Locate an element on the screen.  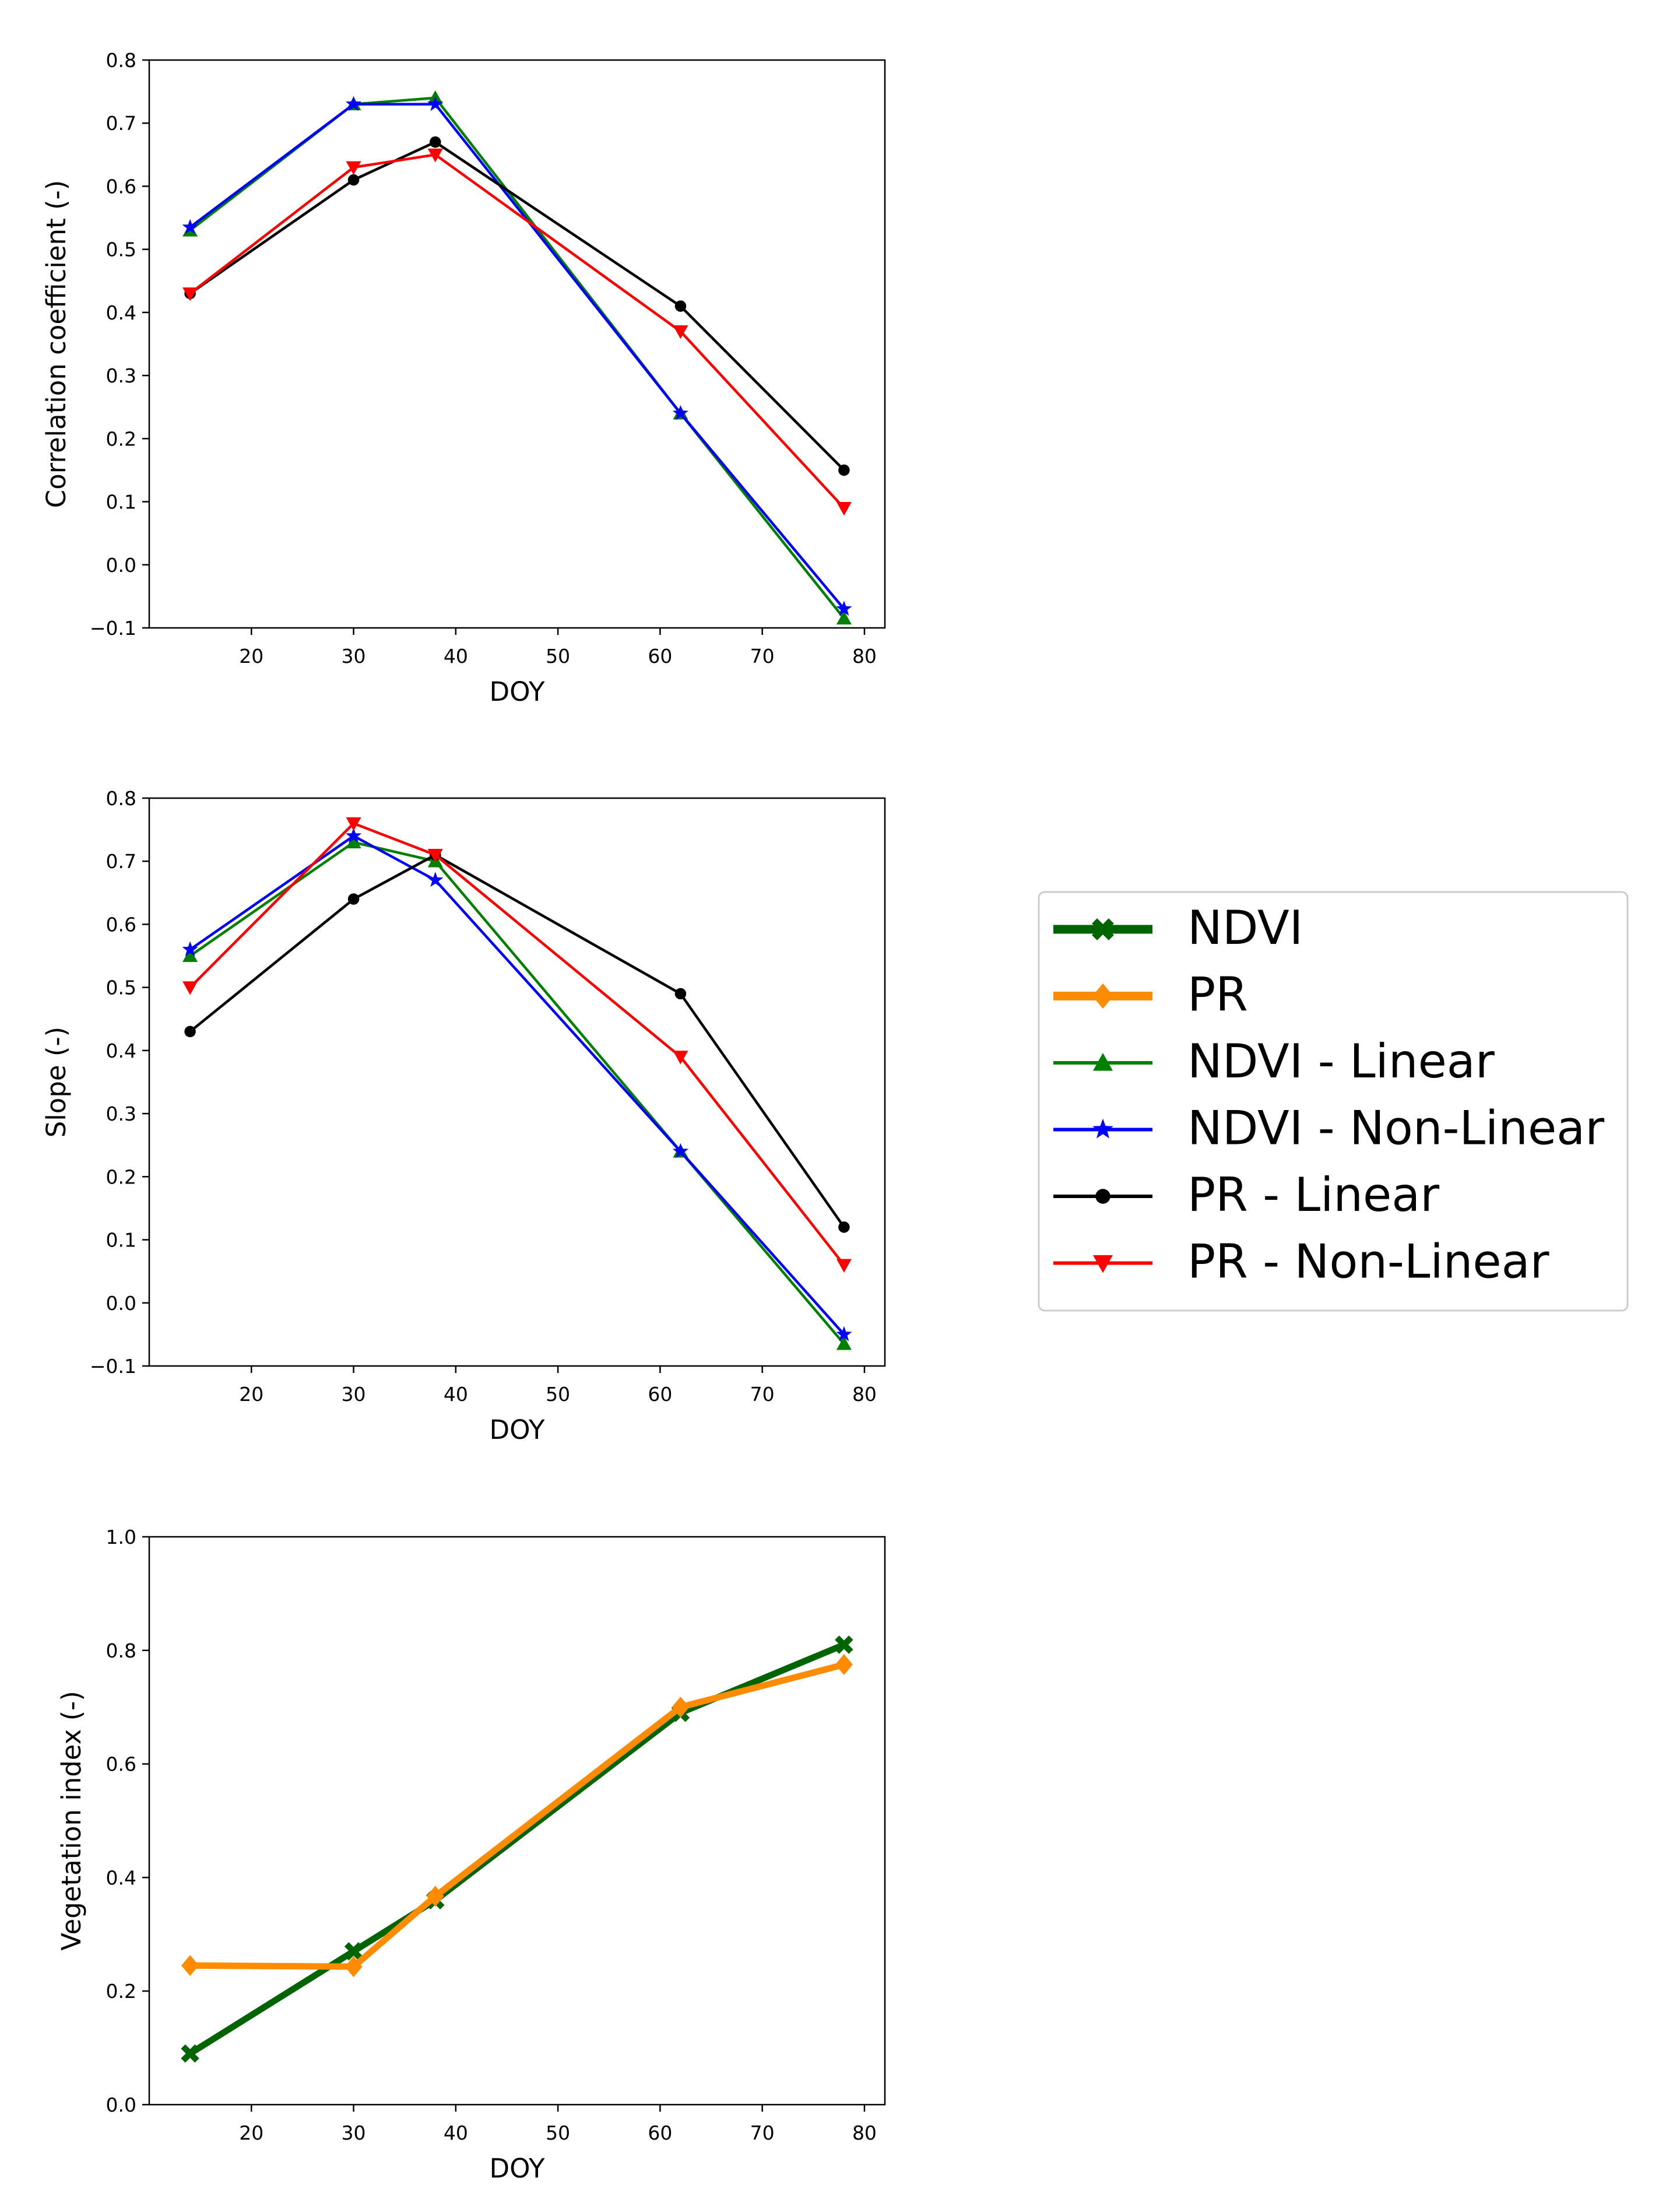
series-ndvi is located at coordinates (517, 1849).